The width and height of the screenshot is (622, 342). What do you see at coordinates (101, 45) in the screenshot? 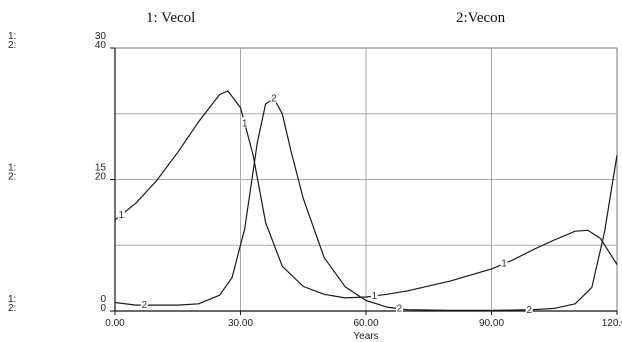
I see `y-tick-label-series-2: 40` at bounding box center [101, 45].